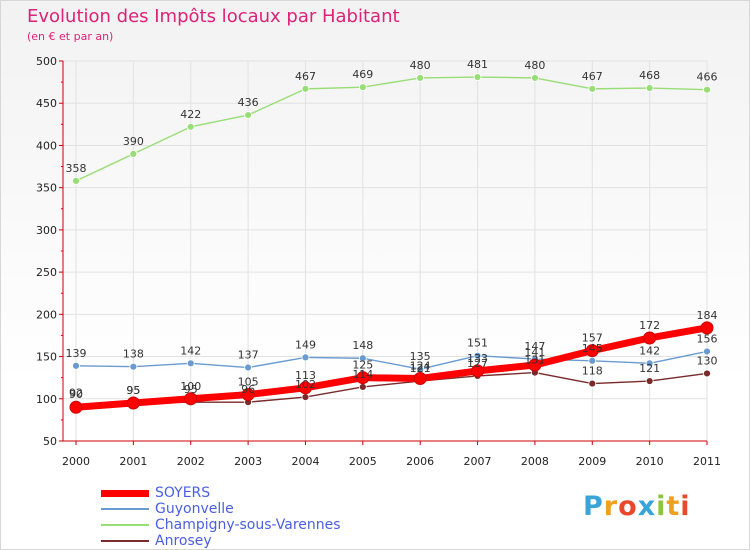  What do you see at coordinates (534, 352) in the screenshot?
I see `data-label: 141` at bounding box center [534, 352].